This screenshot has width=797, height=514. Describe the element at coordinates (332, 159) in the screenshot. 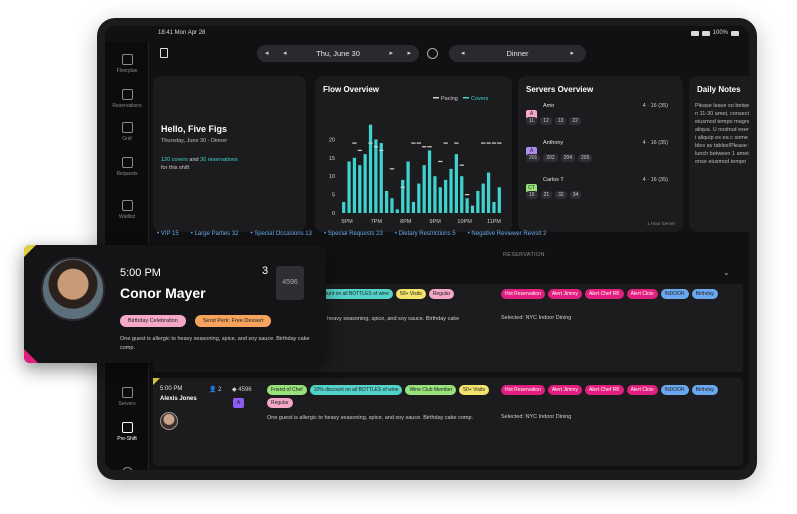

I see `y-tick-label: 15` at that location.